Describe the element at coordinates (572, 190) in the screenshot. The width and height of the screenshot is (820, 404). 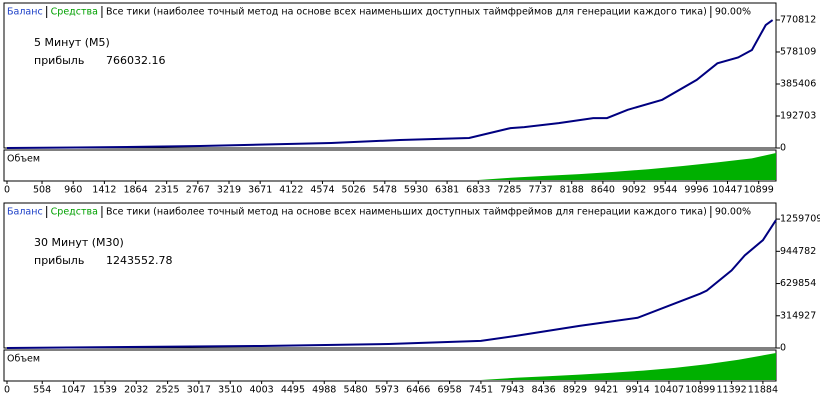
I see `x-tick-label: 8188` at that location.